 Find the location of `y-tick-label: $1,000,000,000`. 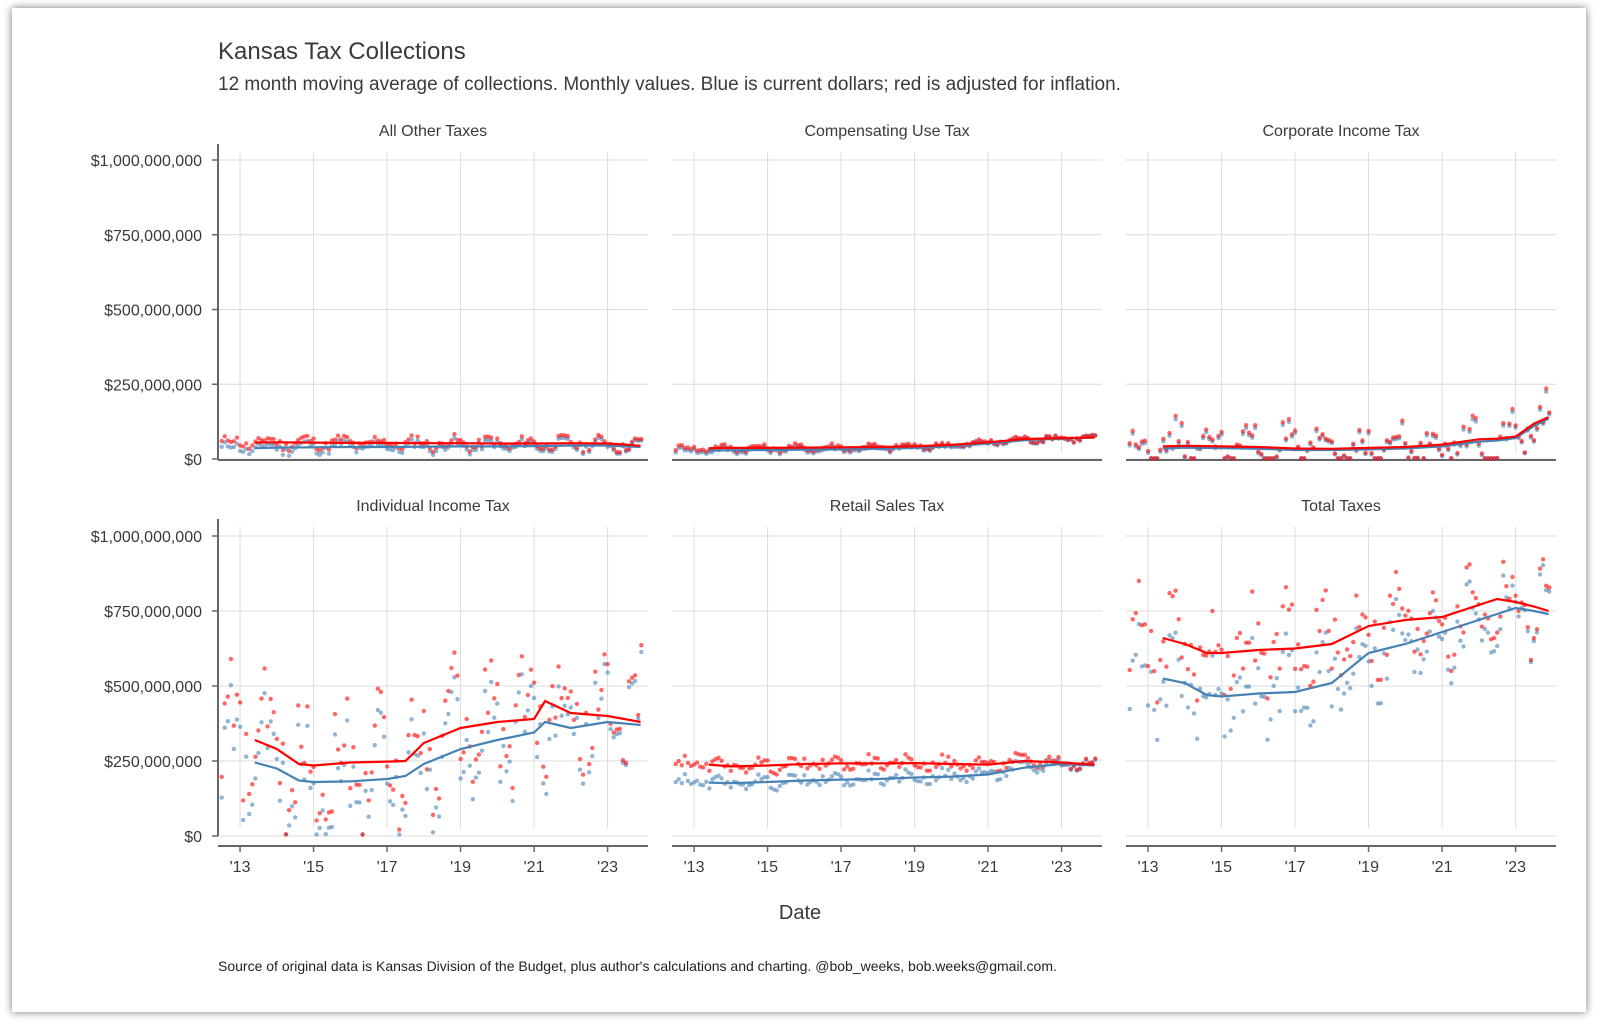

y-tick-label: $1,000,000,000 is located at coordinates (146, 537).